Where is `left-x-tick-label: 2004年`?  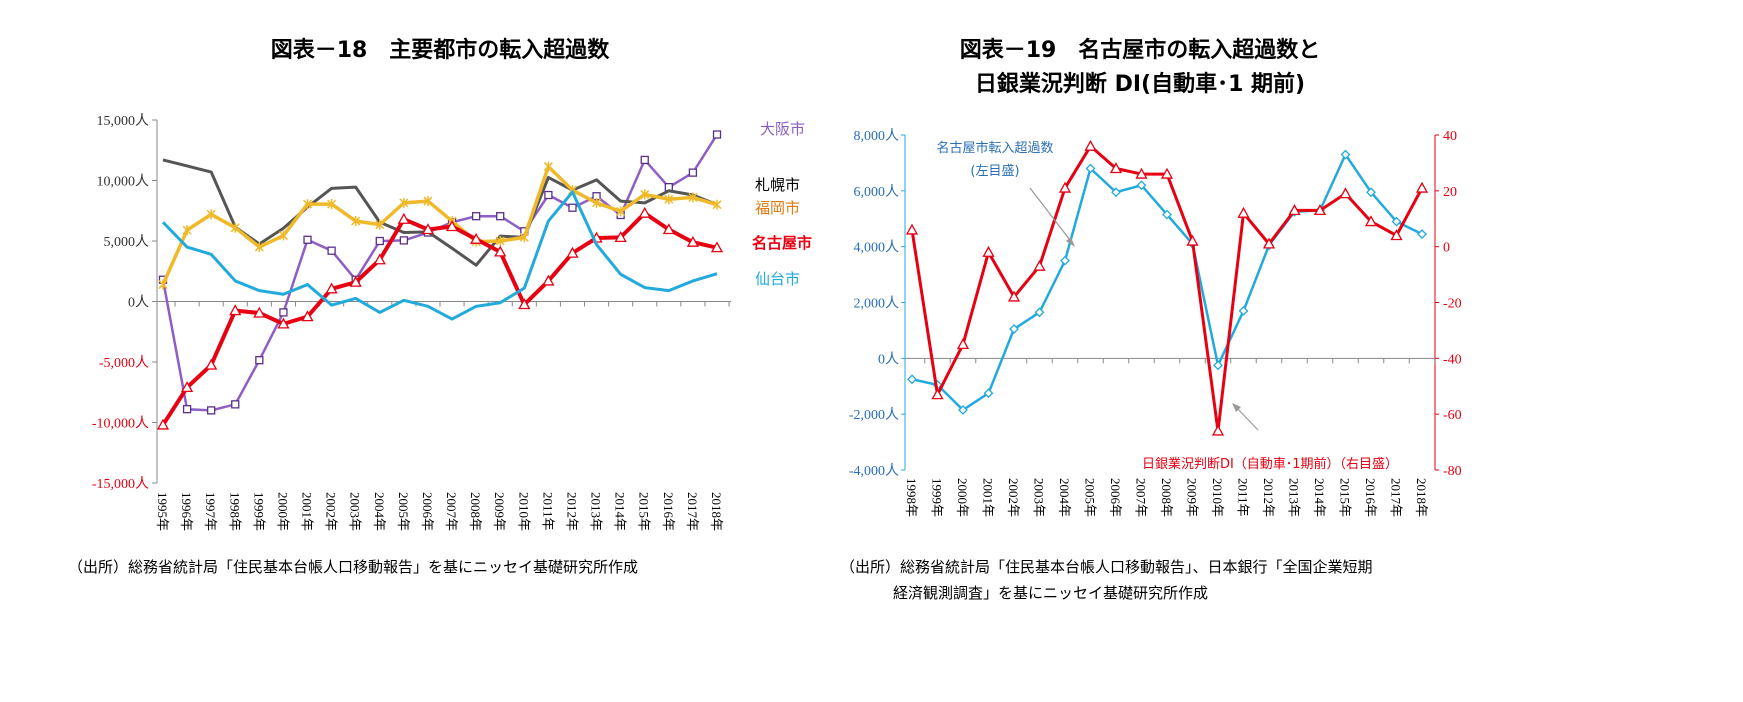 left-x-tick-label: 2004年 is located at coordinates (379, 511).